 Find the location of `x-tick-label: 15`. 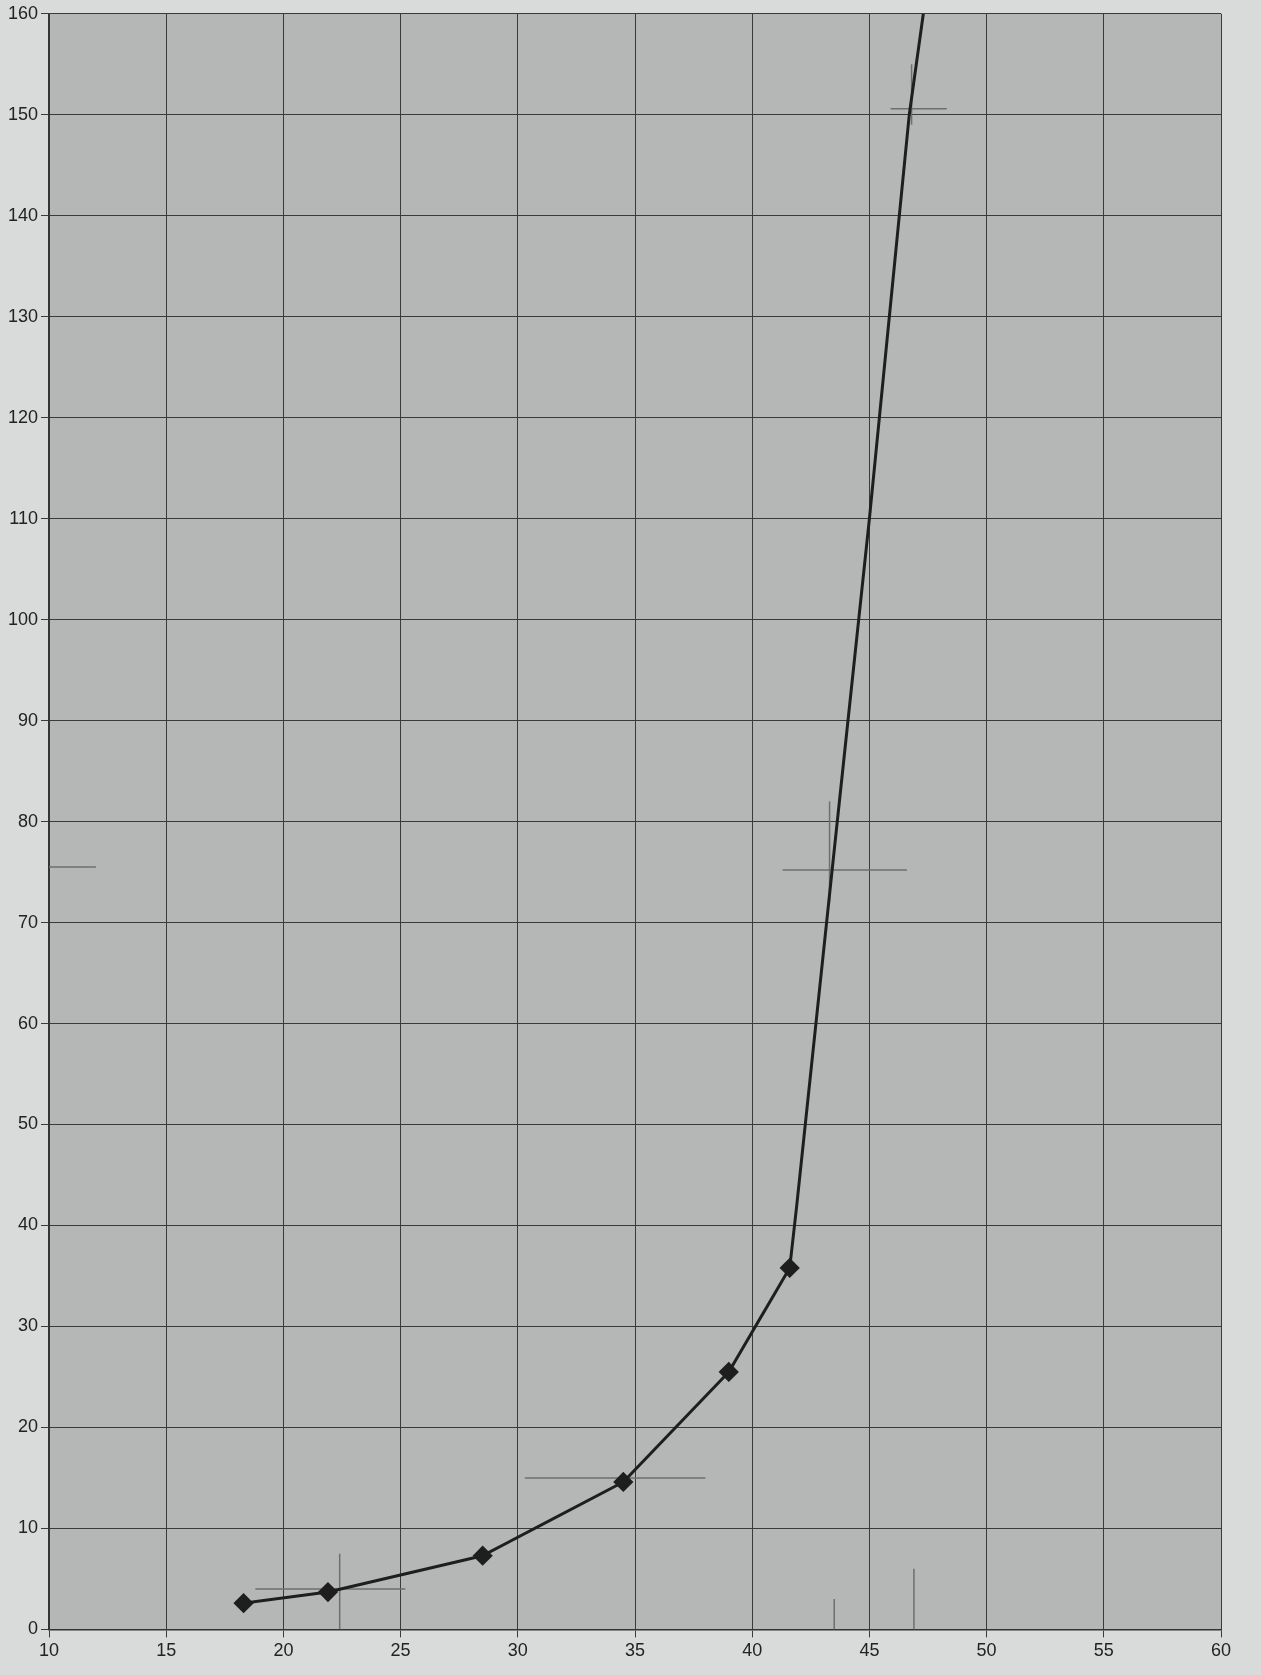

x-tick-label: 15 is located at coordinates (166, 1650).